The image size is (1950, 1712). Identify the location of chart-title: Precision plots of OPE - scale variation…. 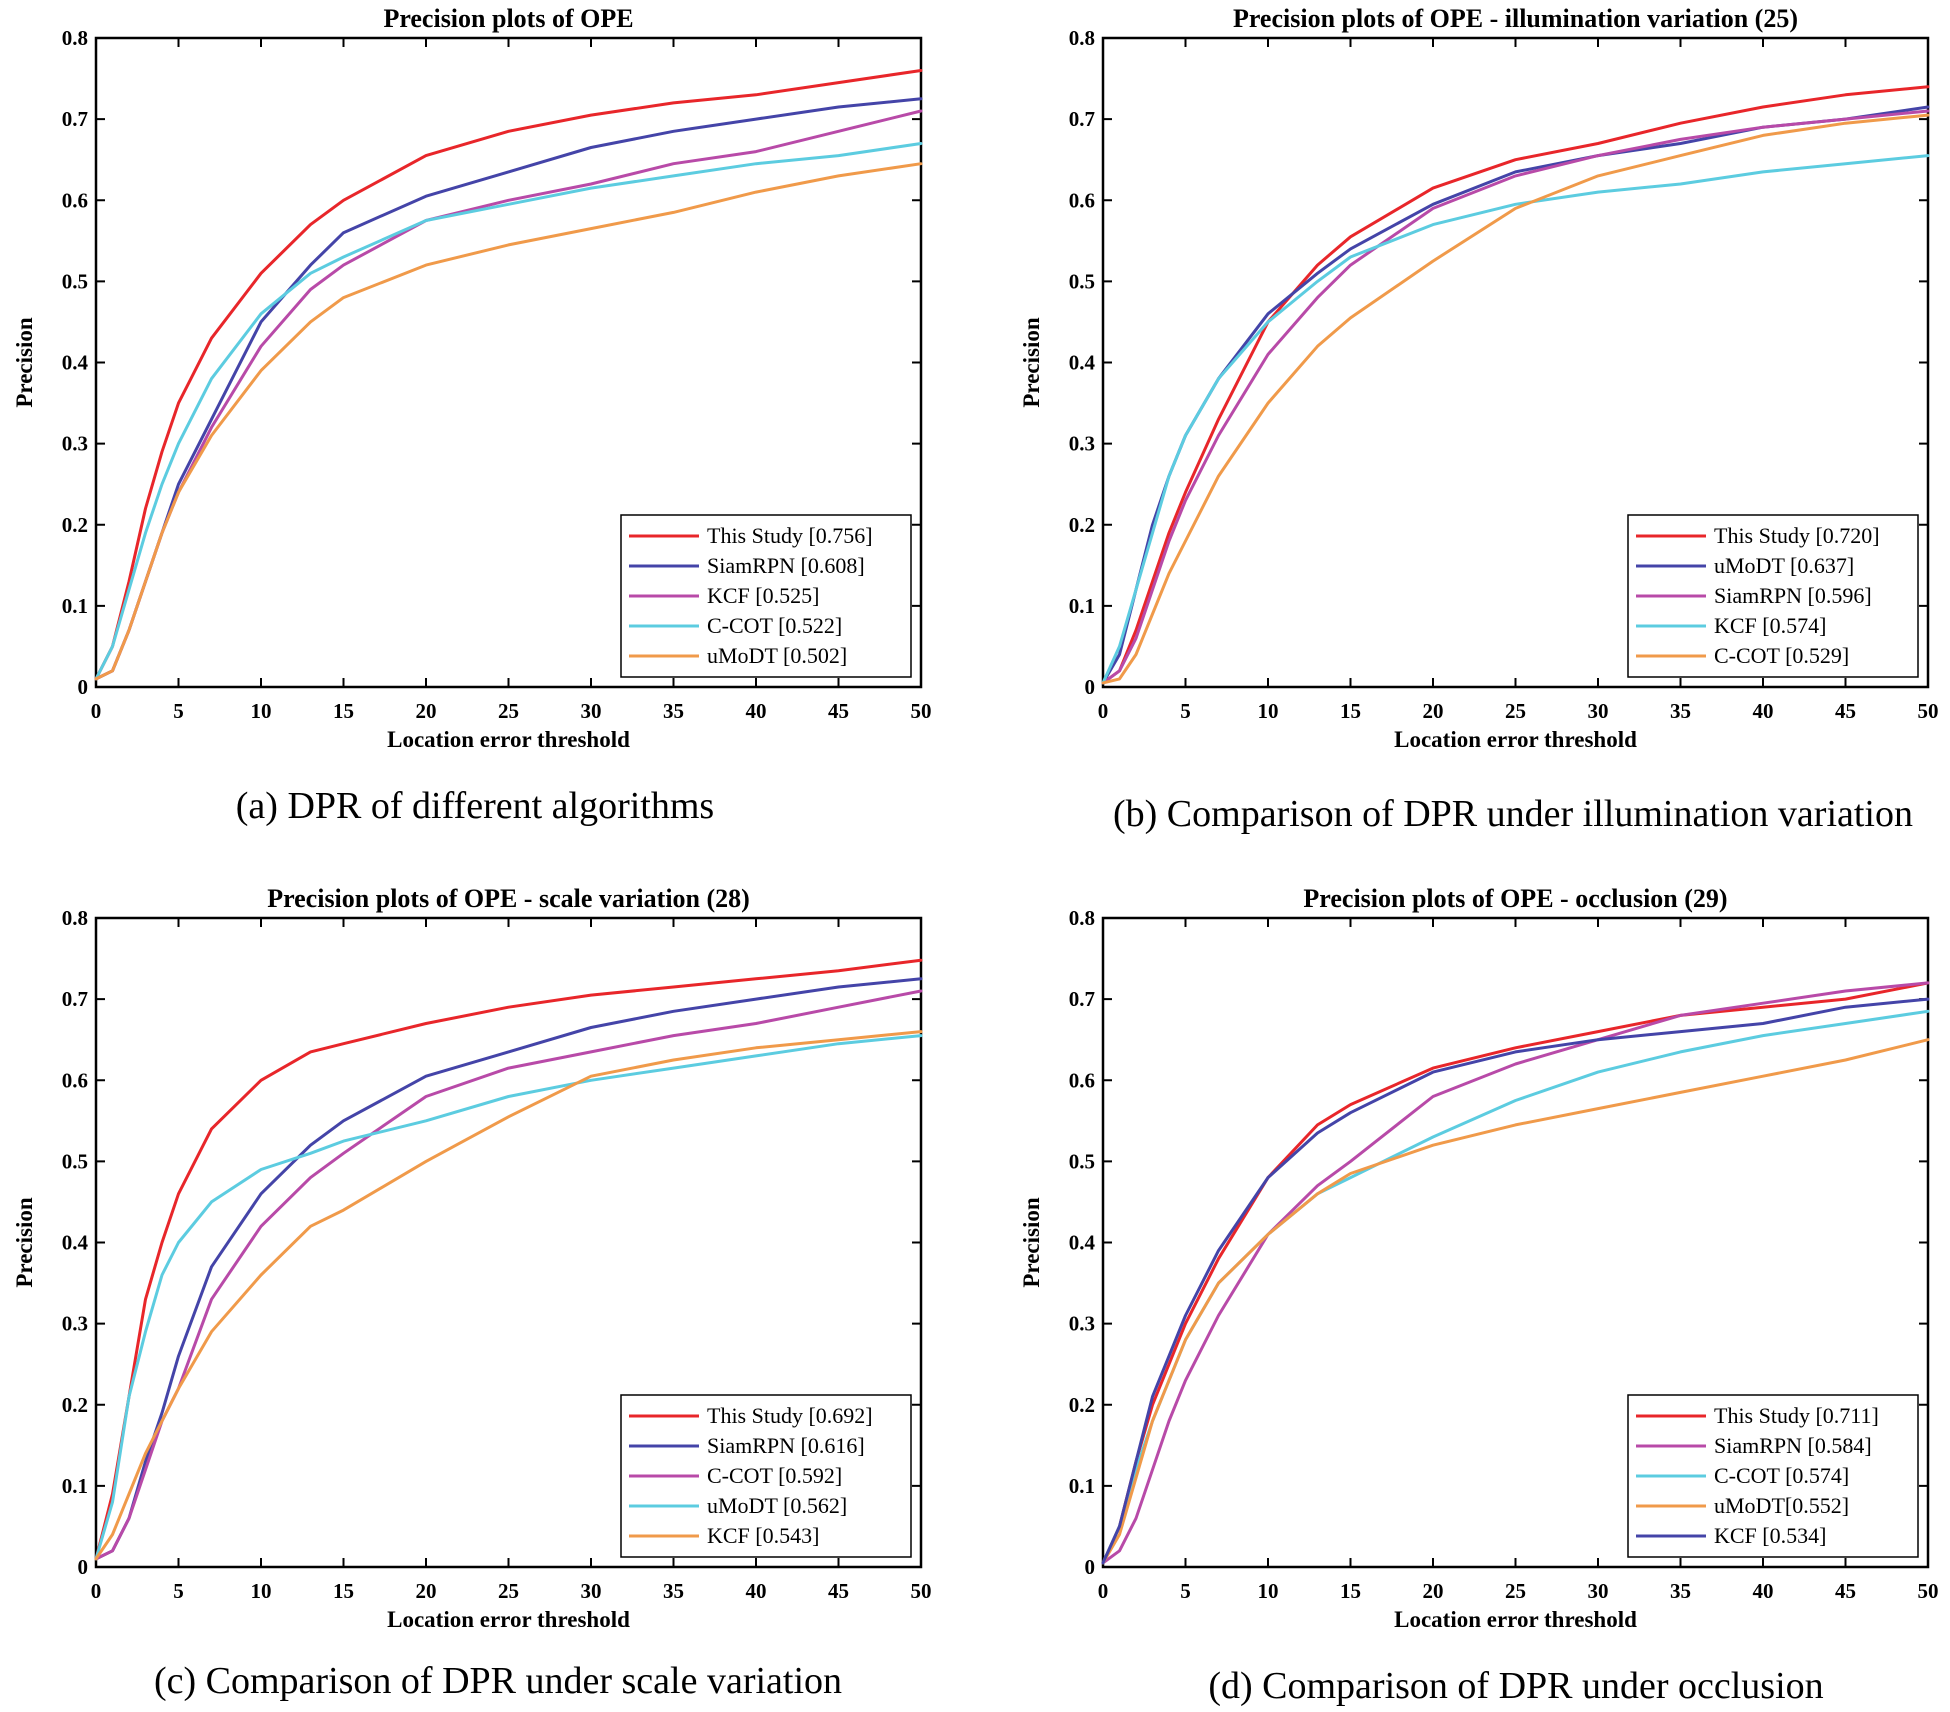
(508, 898).